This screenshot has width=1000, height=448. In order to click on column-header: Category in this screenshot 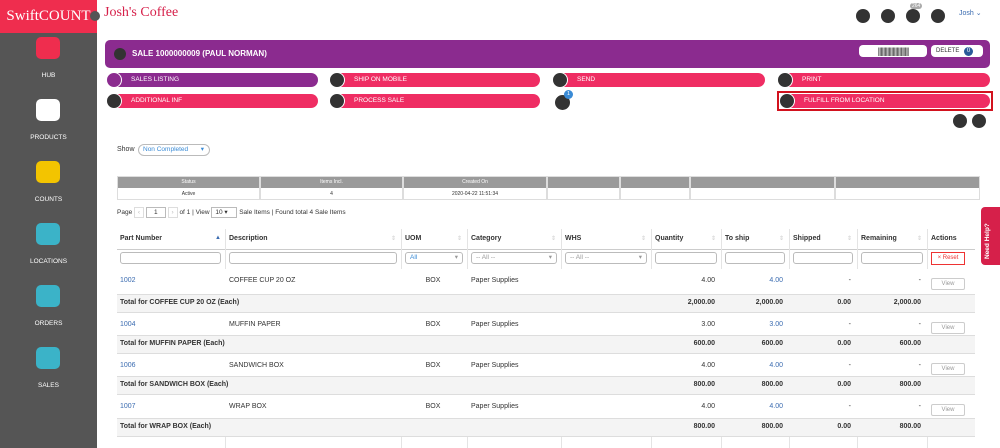, I will do `click(486, 238)`.